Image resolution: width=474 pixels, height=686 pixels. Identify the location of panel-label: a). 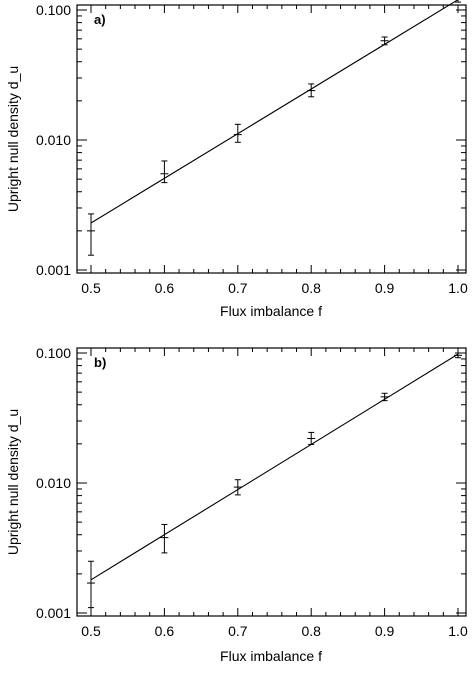
(100, 19).